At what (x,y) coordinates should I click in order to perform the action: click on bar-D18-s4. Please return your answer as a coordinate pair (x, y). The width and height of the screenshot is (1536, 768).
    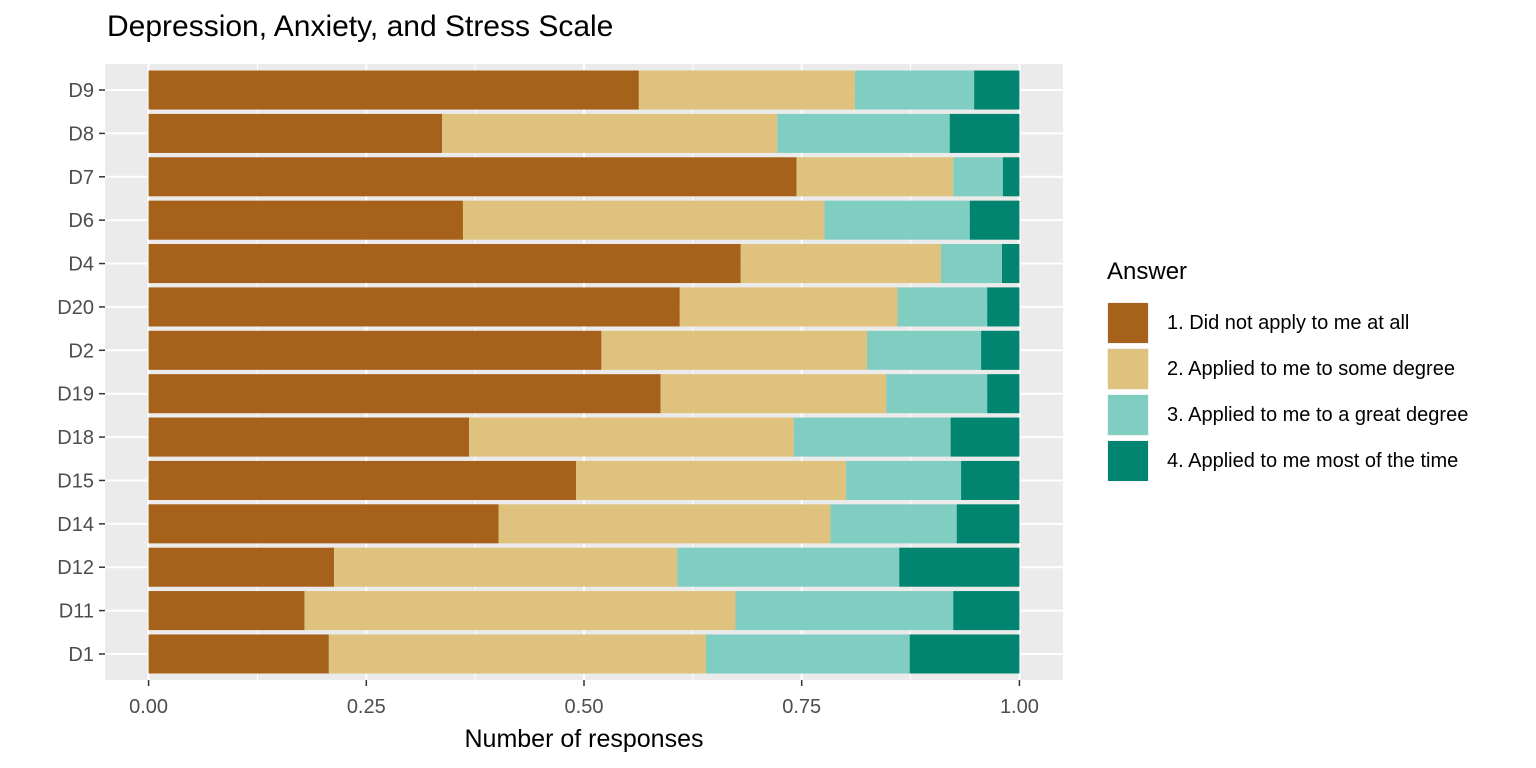
    Looking at the image, I should click on (985, 437).